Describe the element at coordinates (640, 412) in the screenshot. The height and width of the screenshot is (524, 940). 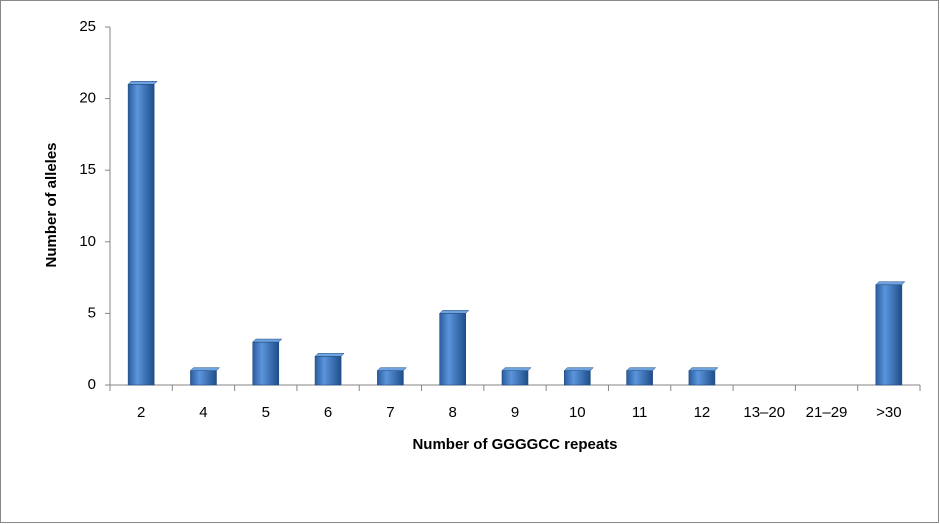
I see `x-tick-label: 11` at that location.